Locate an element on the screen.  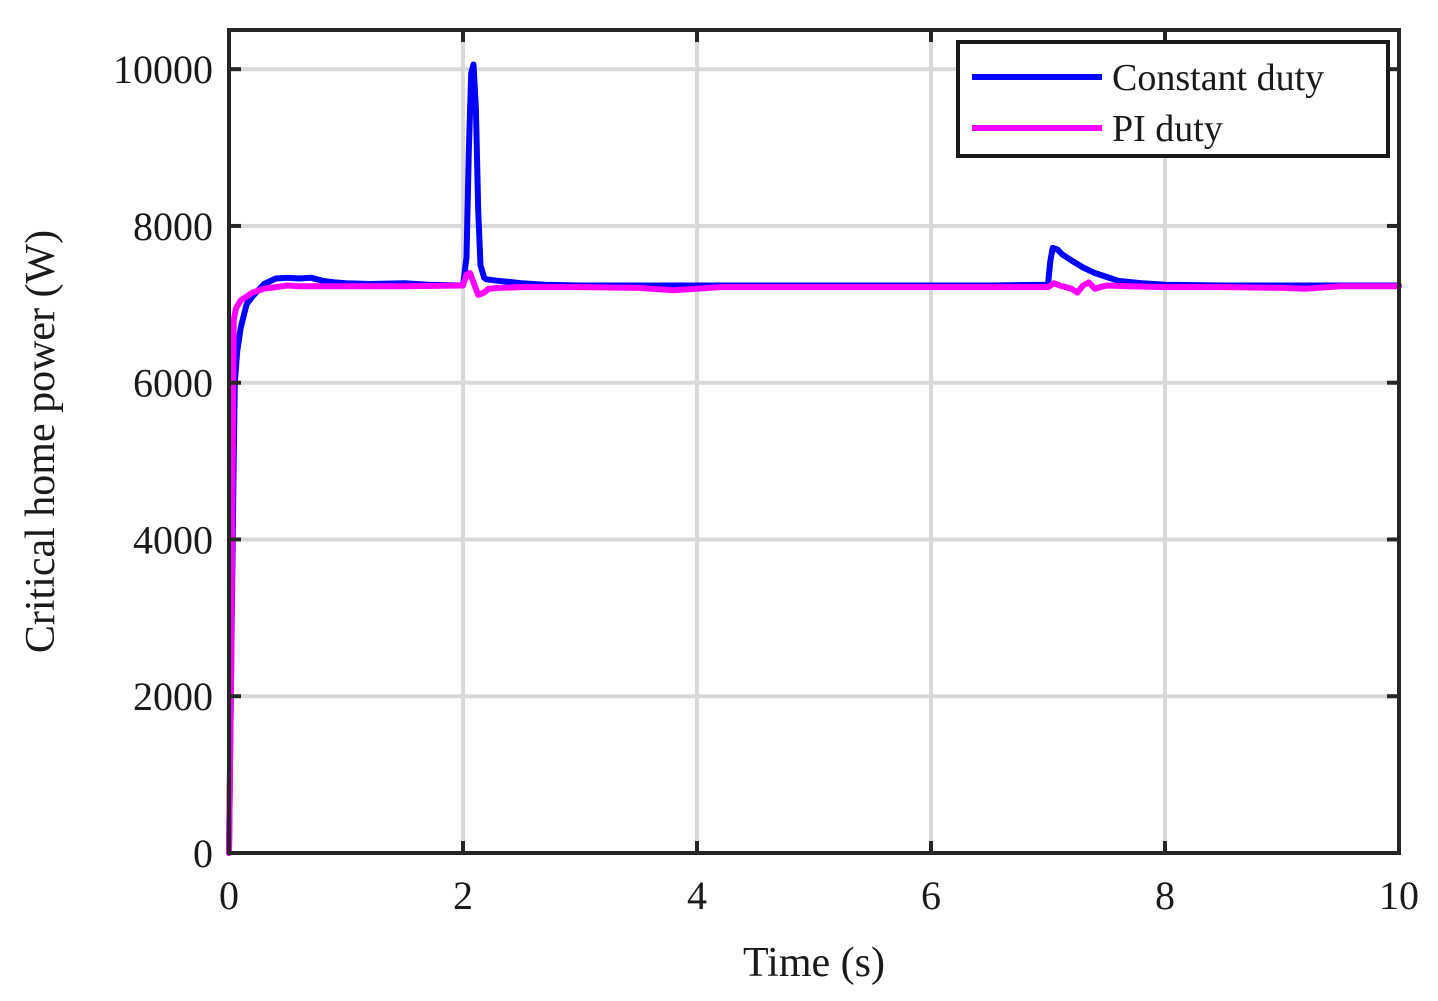
legend: Constant duty PI duty is located at coordinates (1173, 99).